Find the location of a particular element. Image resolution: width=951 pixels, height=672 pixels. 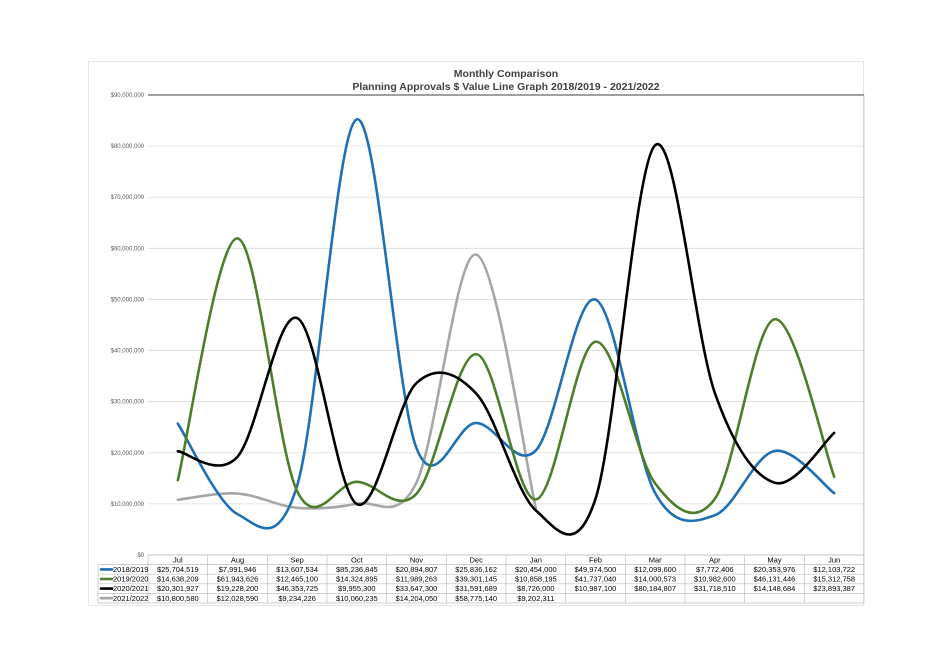

y-tick-label: $60,000,000 is located at coordinates (128, 249).